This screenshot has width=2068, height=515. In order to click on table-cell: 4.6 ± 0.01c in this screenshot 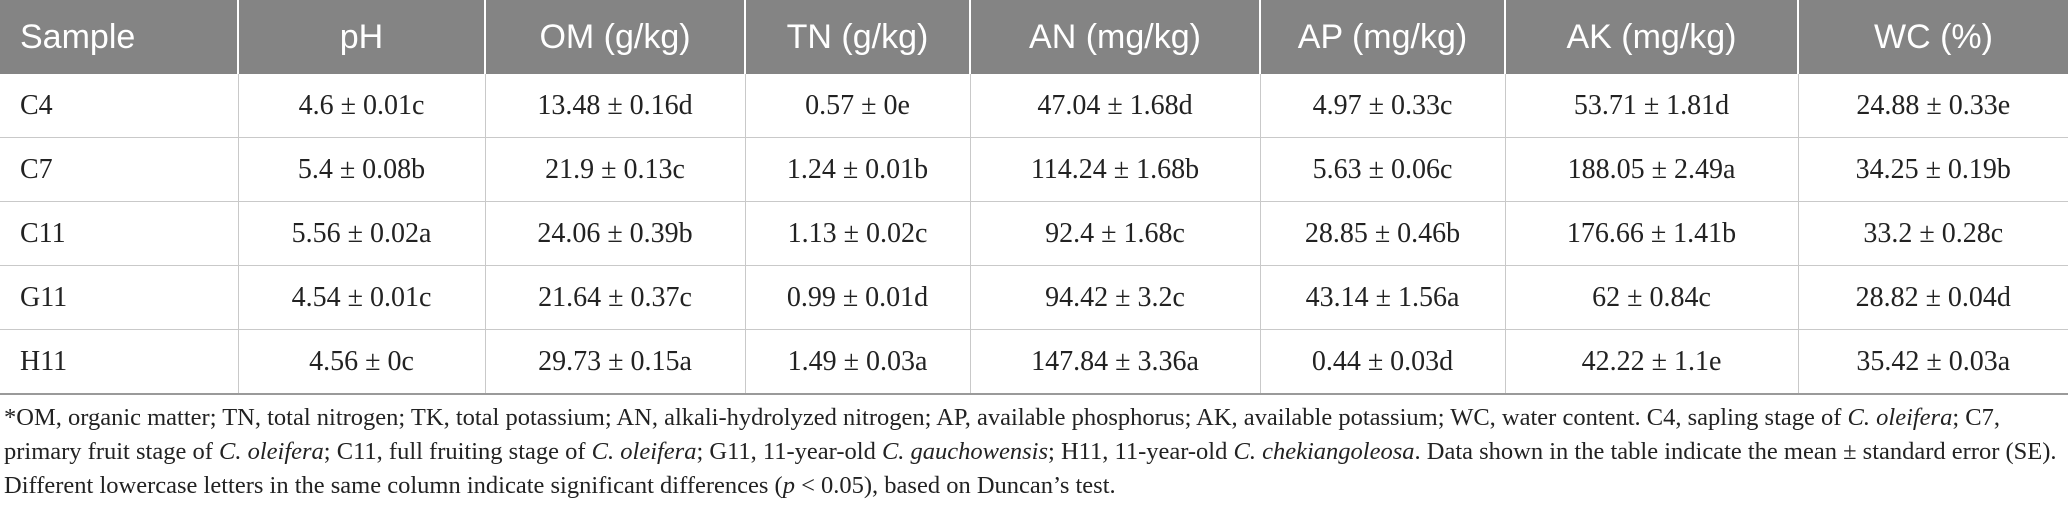, I will do `click(362, 106)`.